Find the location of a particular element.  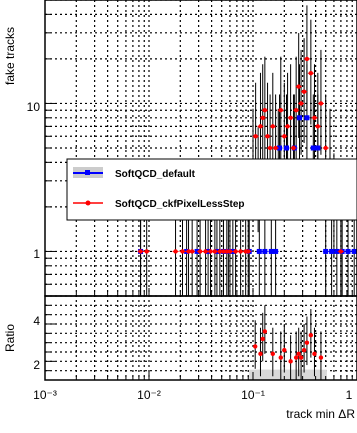

y-axis-label-top: fake tracks is located at coordinates (10, 56).